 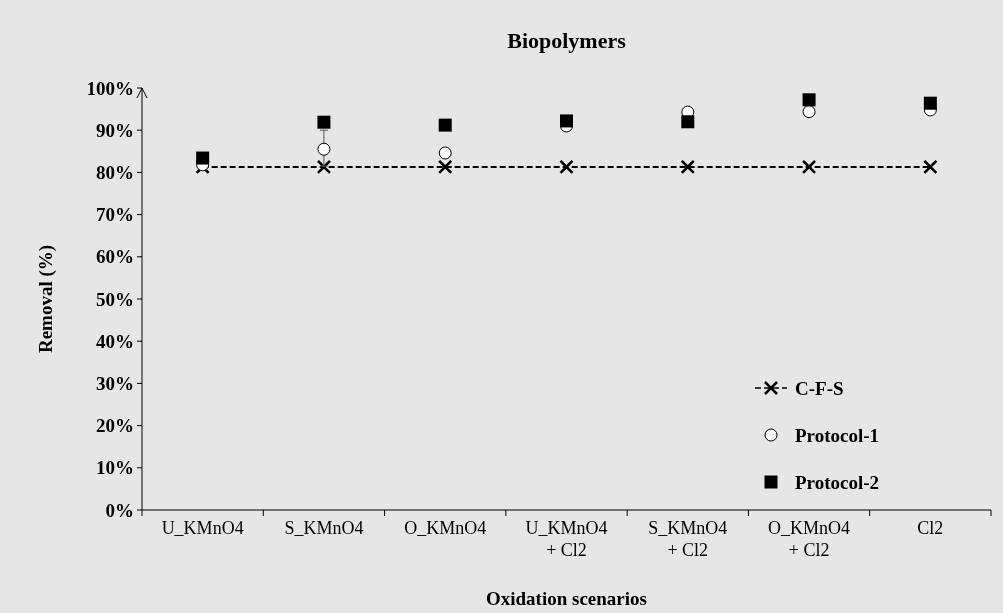 What do you see at coordinates (566, 598) in the screenshot?
I see `x-axis-title: Oxidation scenarios` at bounding box center [566, 598].